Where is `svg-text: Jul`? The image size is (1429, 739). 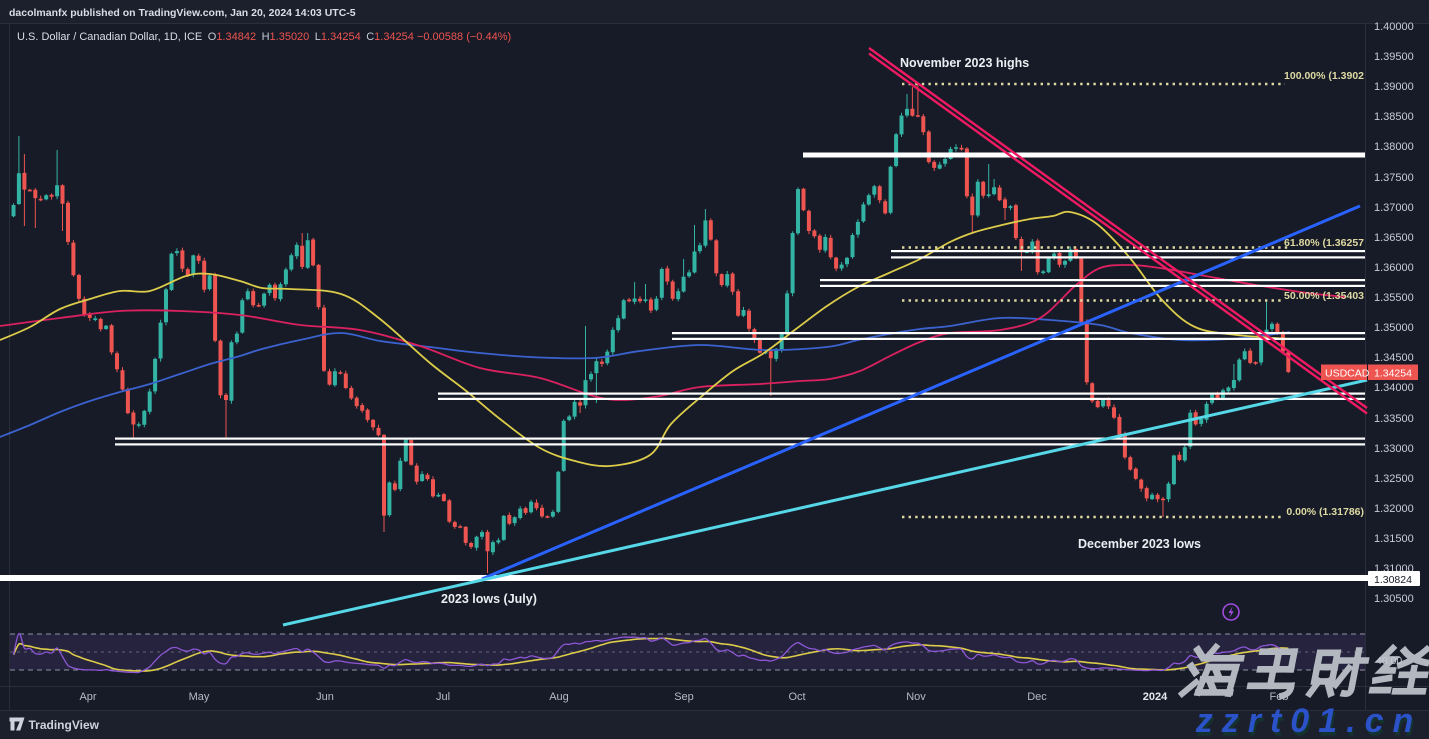
svg-text: Jul is located at coordinates (443, 697).